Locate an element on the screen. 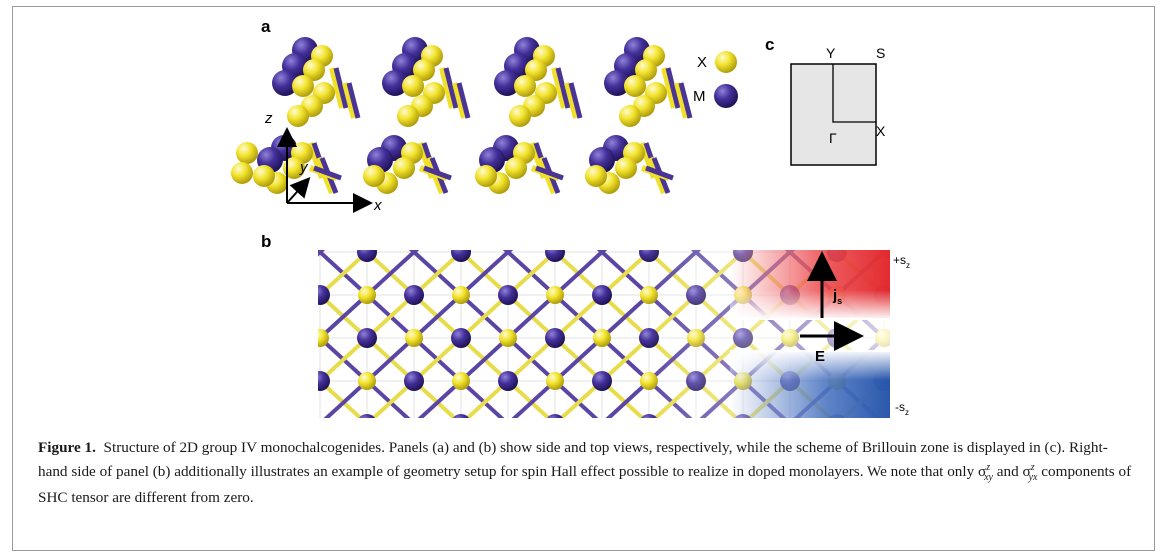  legend-x-label: X is located at coordinates (702, 62).